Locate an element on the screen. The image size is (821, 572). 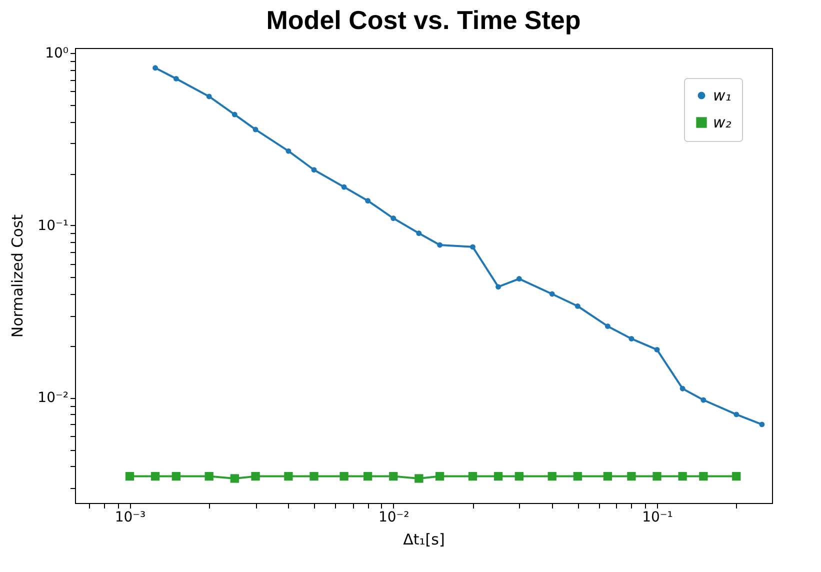
x-tick-label: 10⁻² is located at coordinates (394, 518).